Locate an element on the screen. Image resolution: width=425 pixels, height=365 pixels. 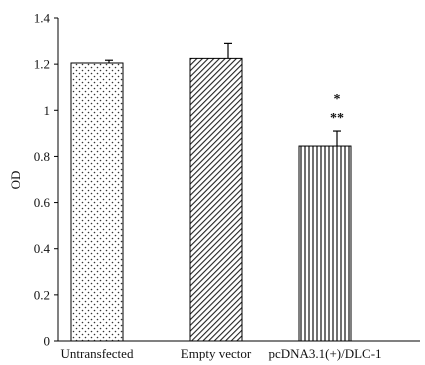
y-ticks: 0 0.2 0.4 0.6 0.8 1 1.2 1.4 is located at coordinates (46, 180).